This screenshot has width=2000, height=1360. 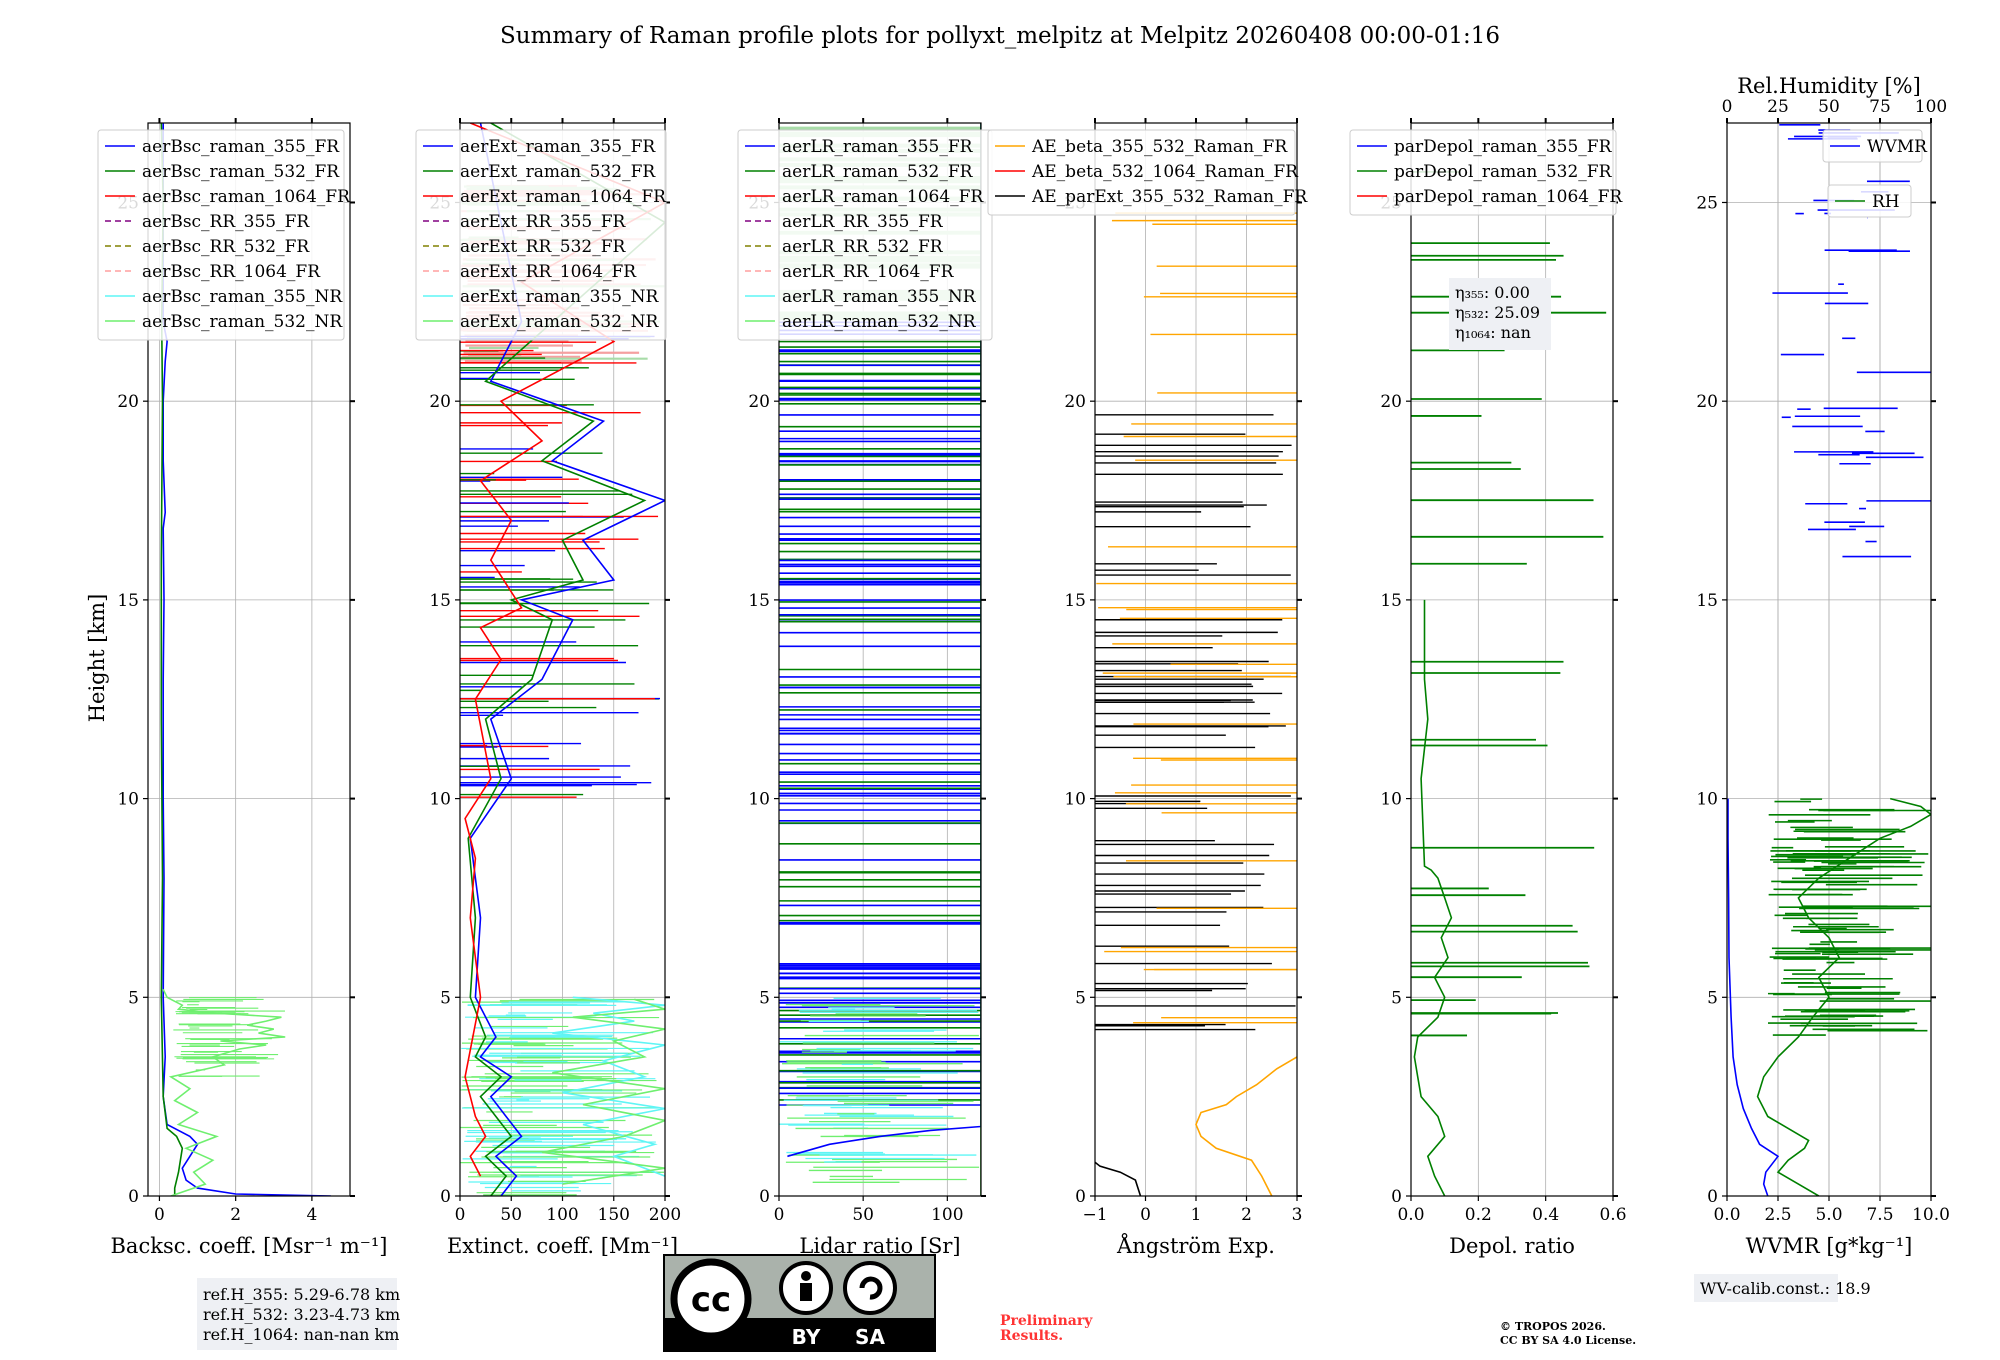 What do you see at coordinates (1297, 1215) in the screenshot?
I see `x-tick-label: 3` at bounding box center [1297, 1215].